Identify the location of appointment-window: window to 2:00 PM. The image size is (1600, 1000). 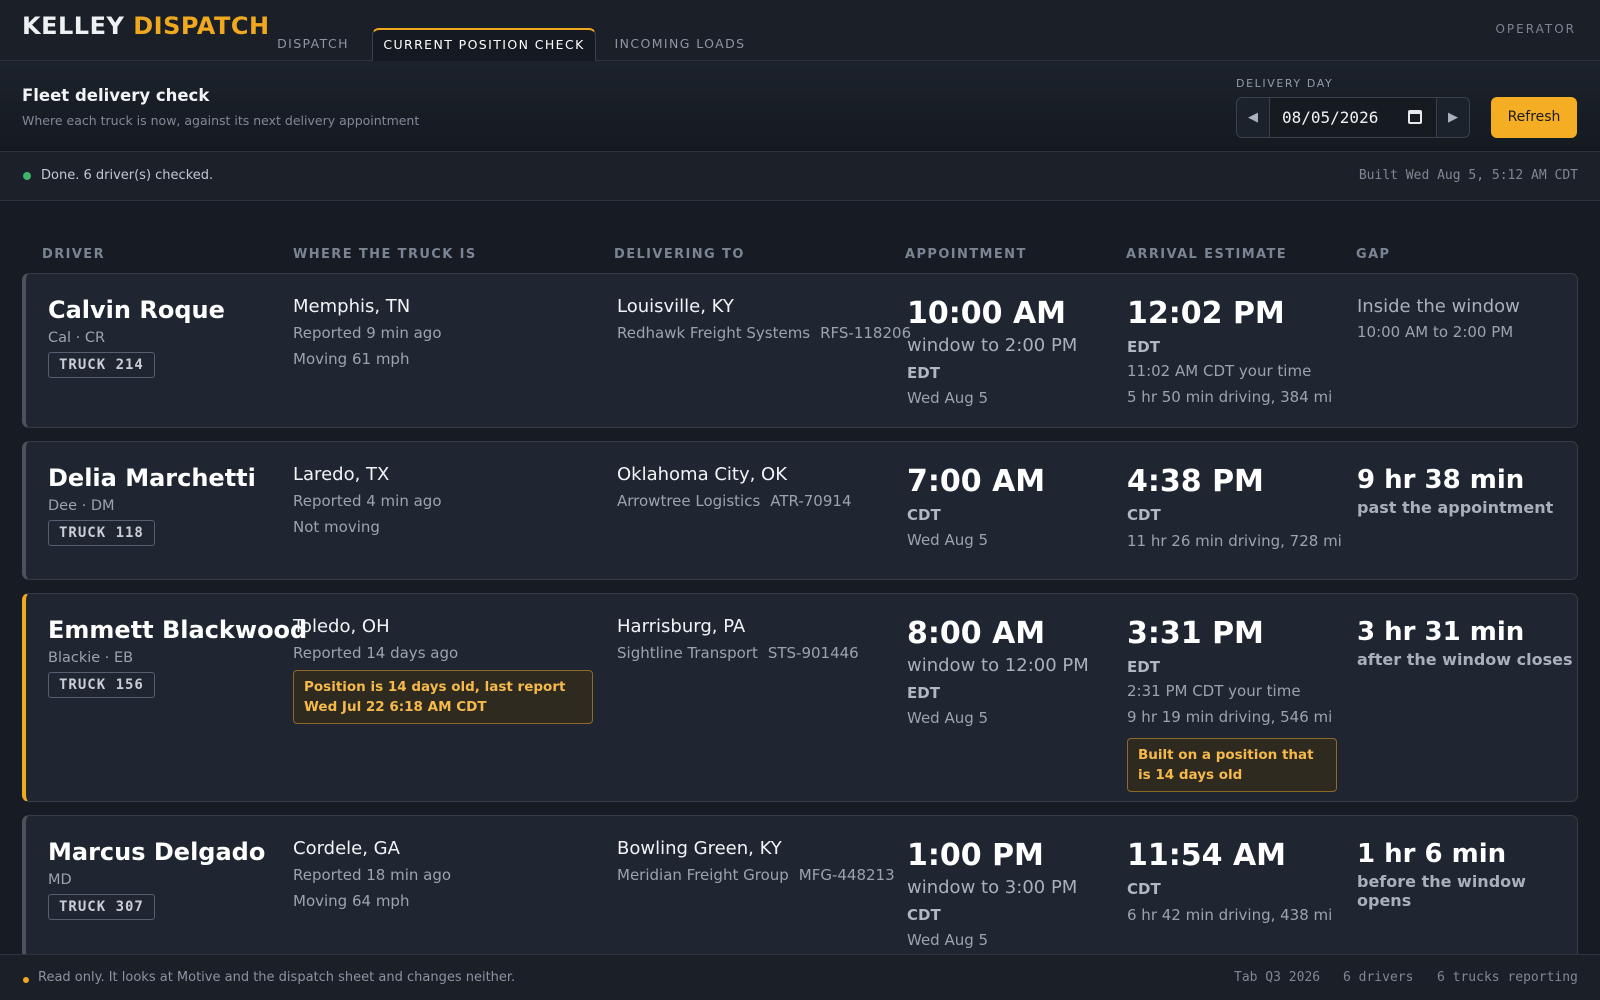
(992, 345).